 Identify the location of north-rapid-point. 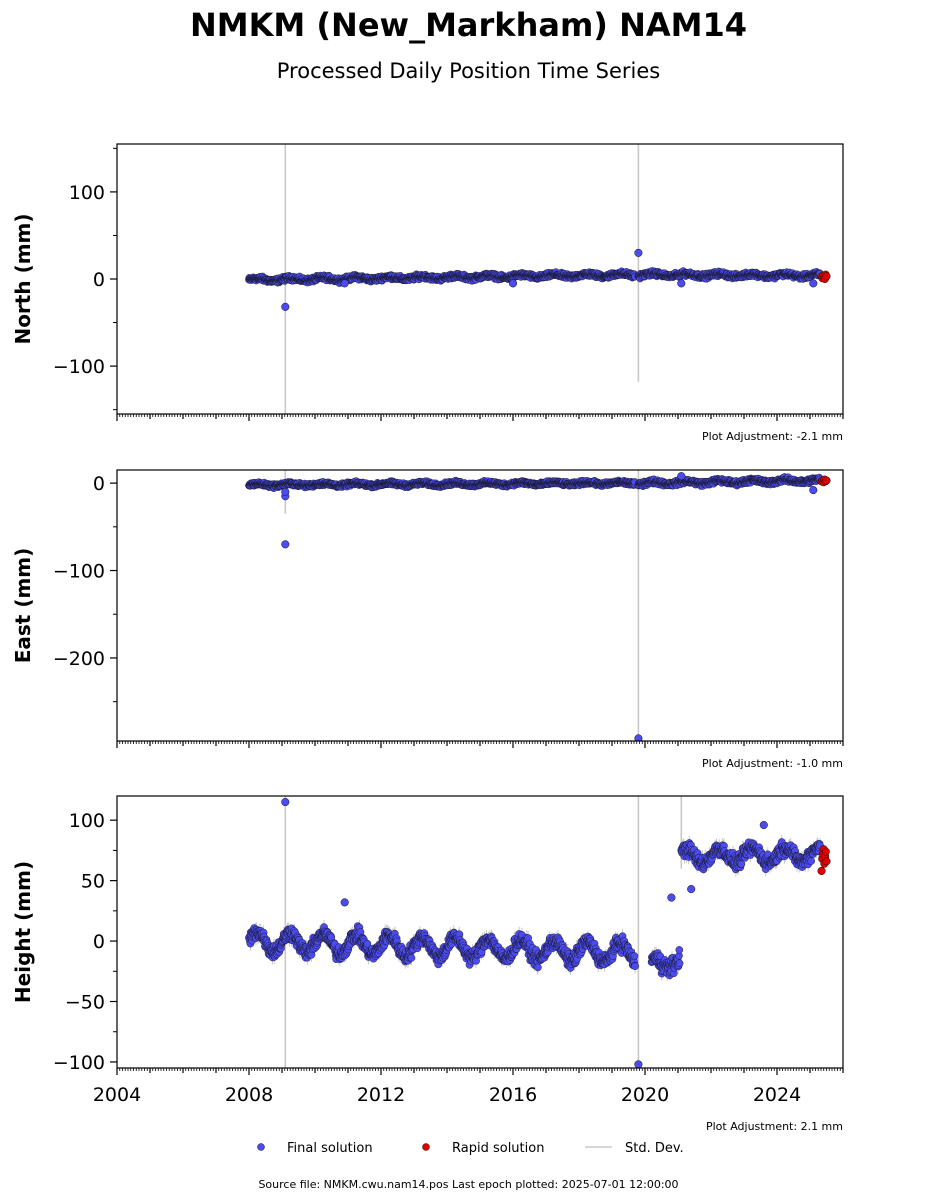
(826, 276).